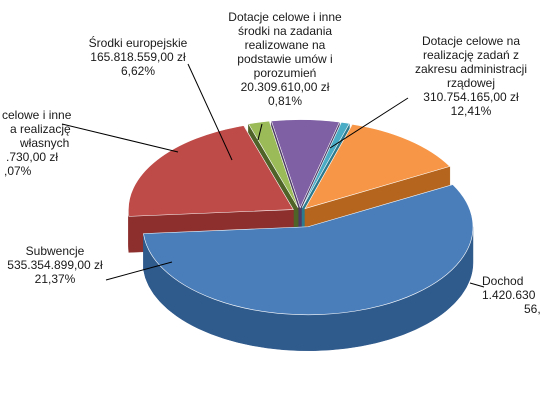  Describe the element at coordinates (503, 281) in the screenshot. I see `label-dochody-name: Dochod` at that location.